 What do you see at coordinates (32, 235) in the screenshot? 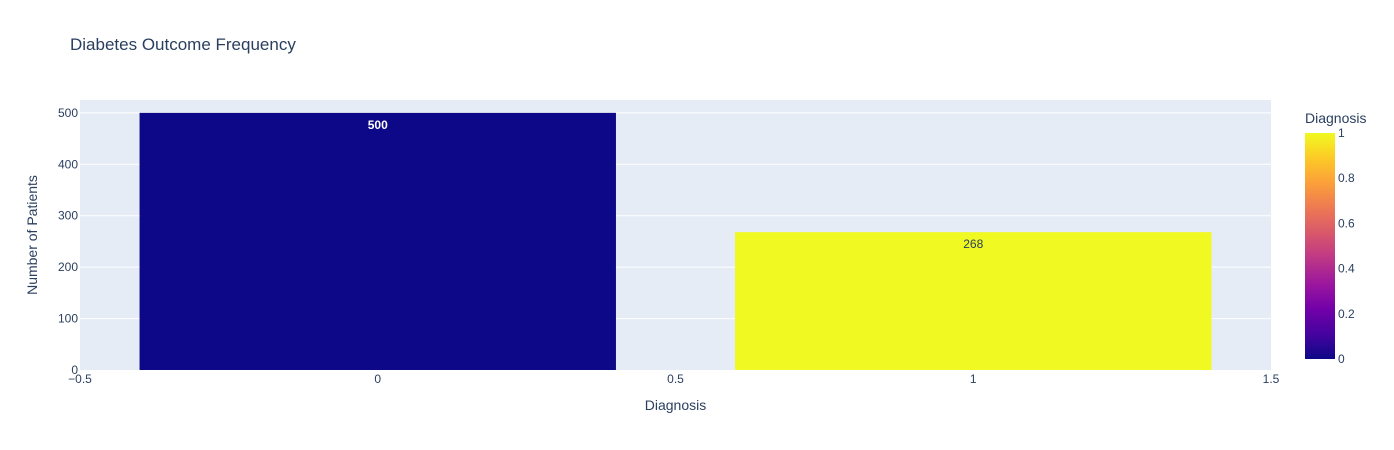
I see `y-axis-title: Number of Patients` at bounding box center [32, 235].